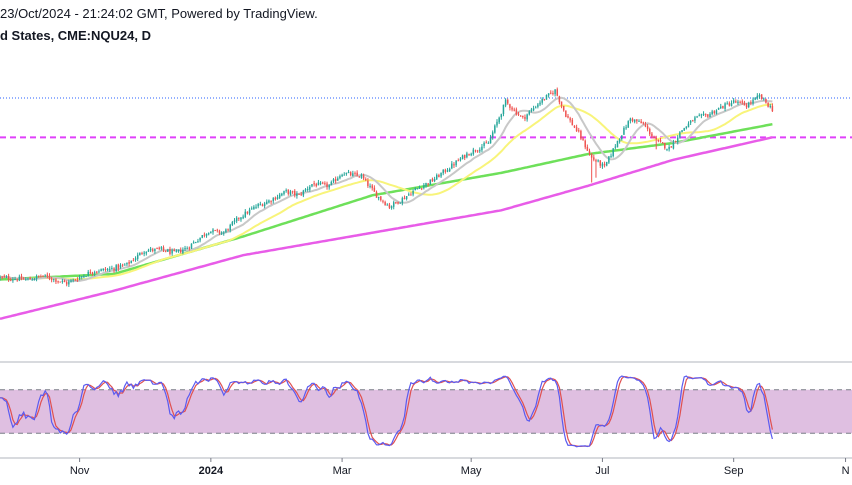 The width and height of the screenshot is (852, 485). What do you see at coordinates (426, 411) in the screenshot?
I see `stochastic-band` at bounding box center [426, 411].